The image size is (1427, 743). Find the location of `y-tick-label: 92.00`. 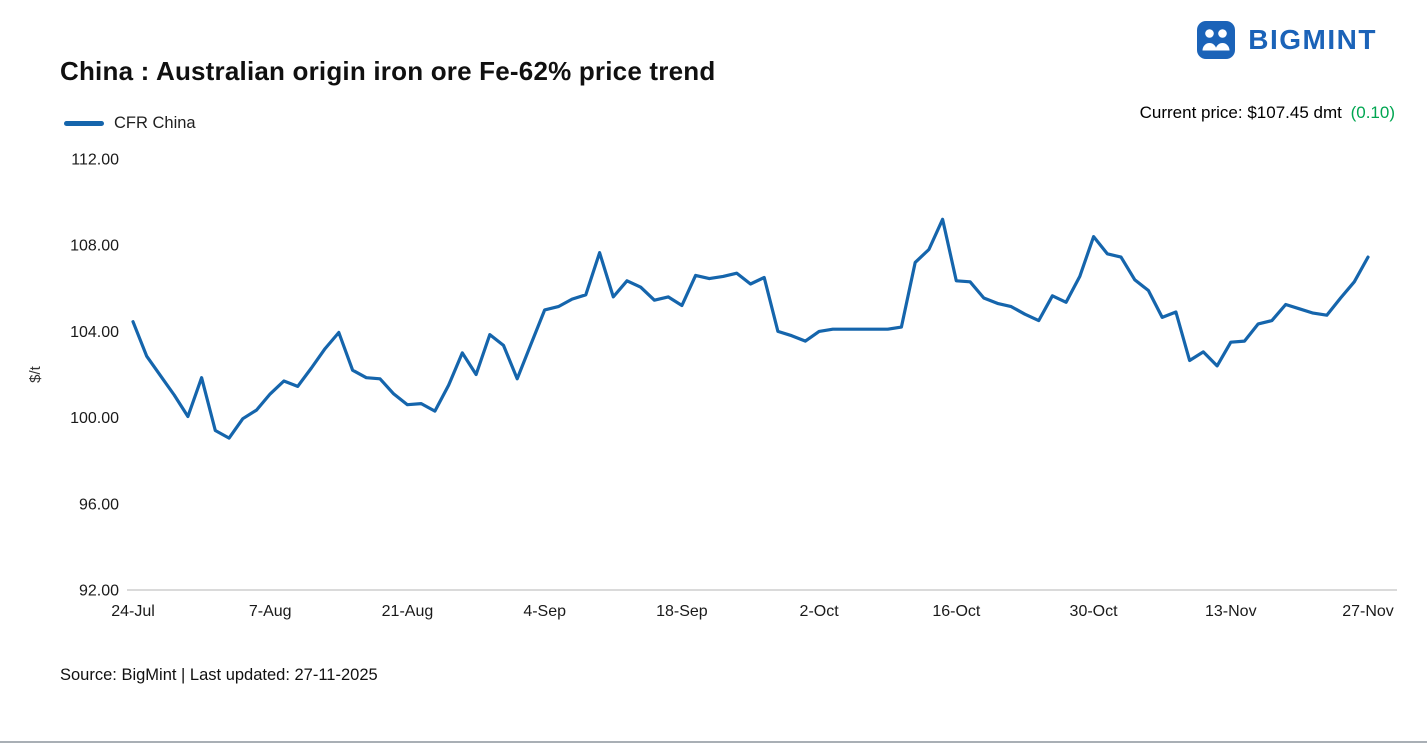

y-tick-label: 92.00 is located at coordinates (99, 591).